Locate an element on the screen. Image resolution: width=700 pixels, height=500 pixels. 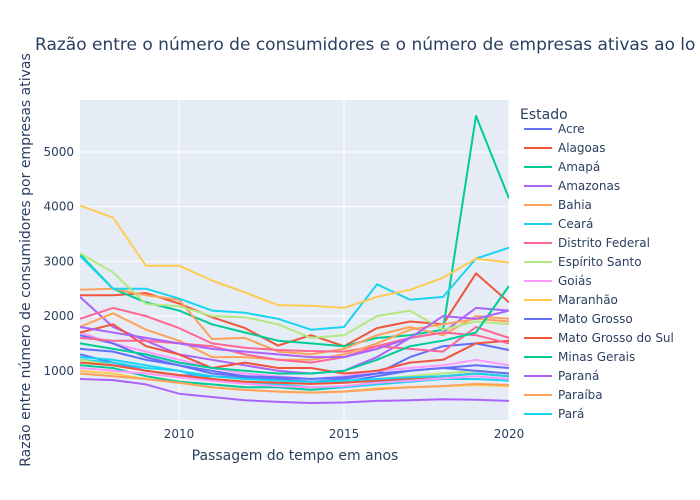
legend-label: Bahia is located at coordinates (575, 205).